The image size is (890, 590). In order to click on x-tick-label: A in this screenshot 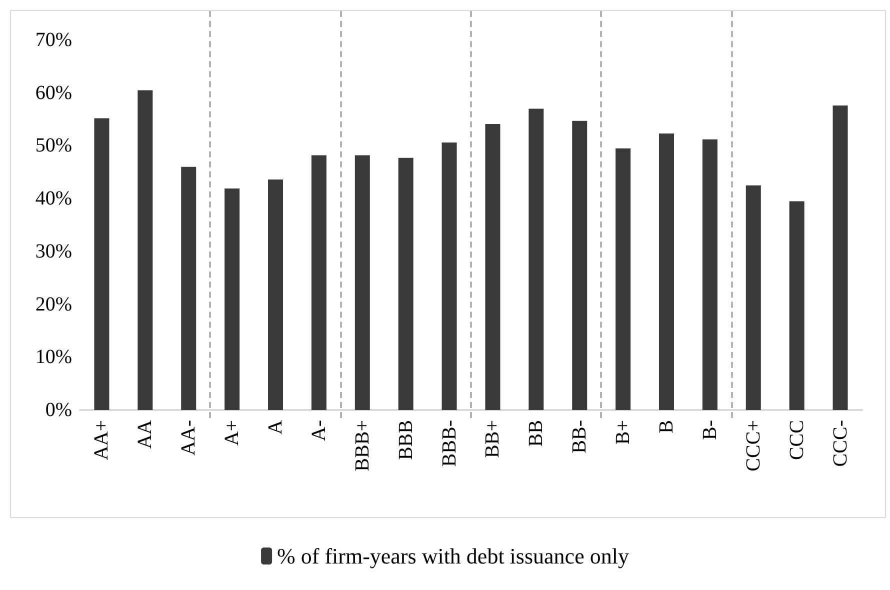, I will do `click(275, 426)`.